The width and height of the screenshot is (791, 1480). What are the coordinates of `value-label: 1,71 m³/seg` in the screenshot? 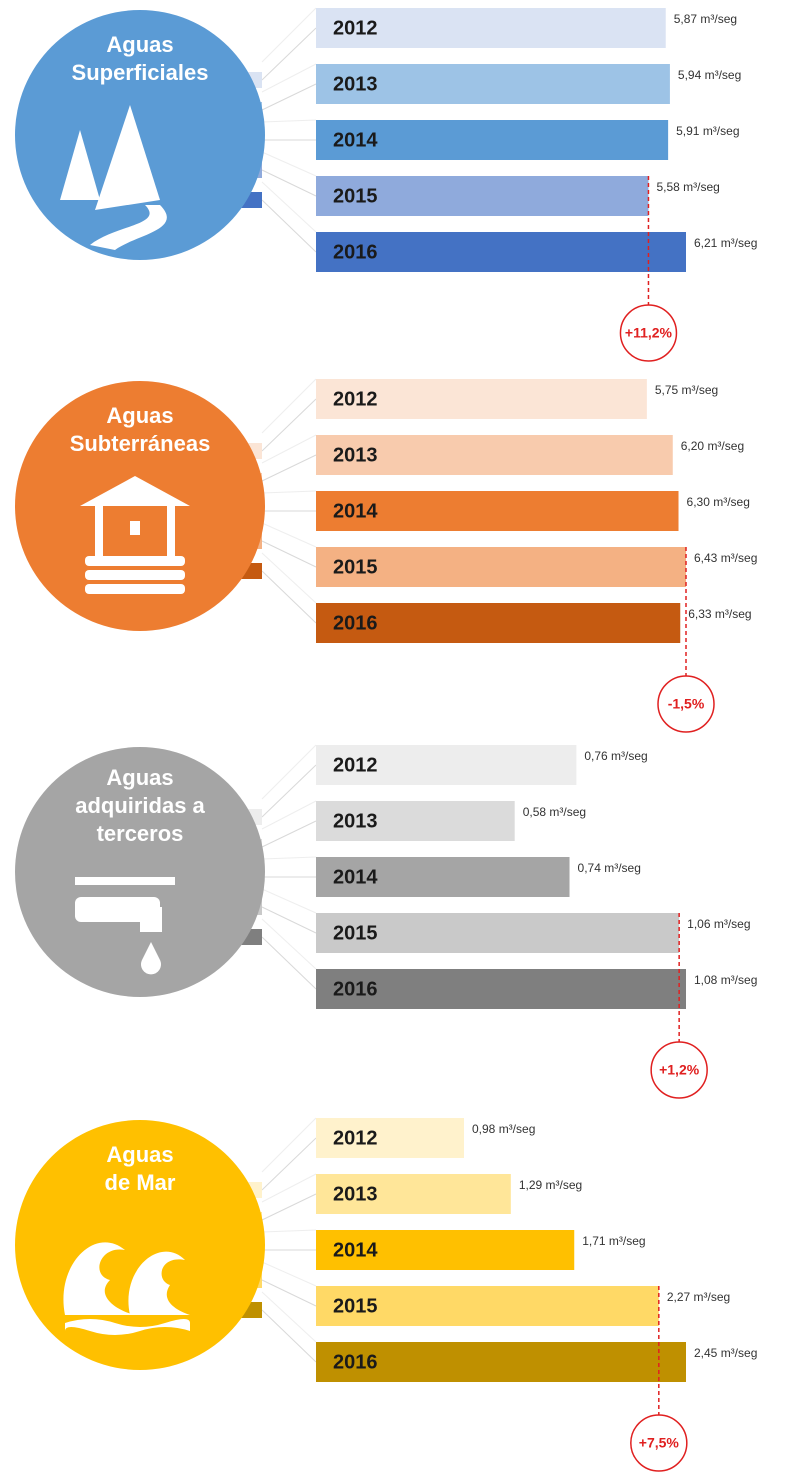 It's located at (613, 1241).